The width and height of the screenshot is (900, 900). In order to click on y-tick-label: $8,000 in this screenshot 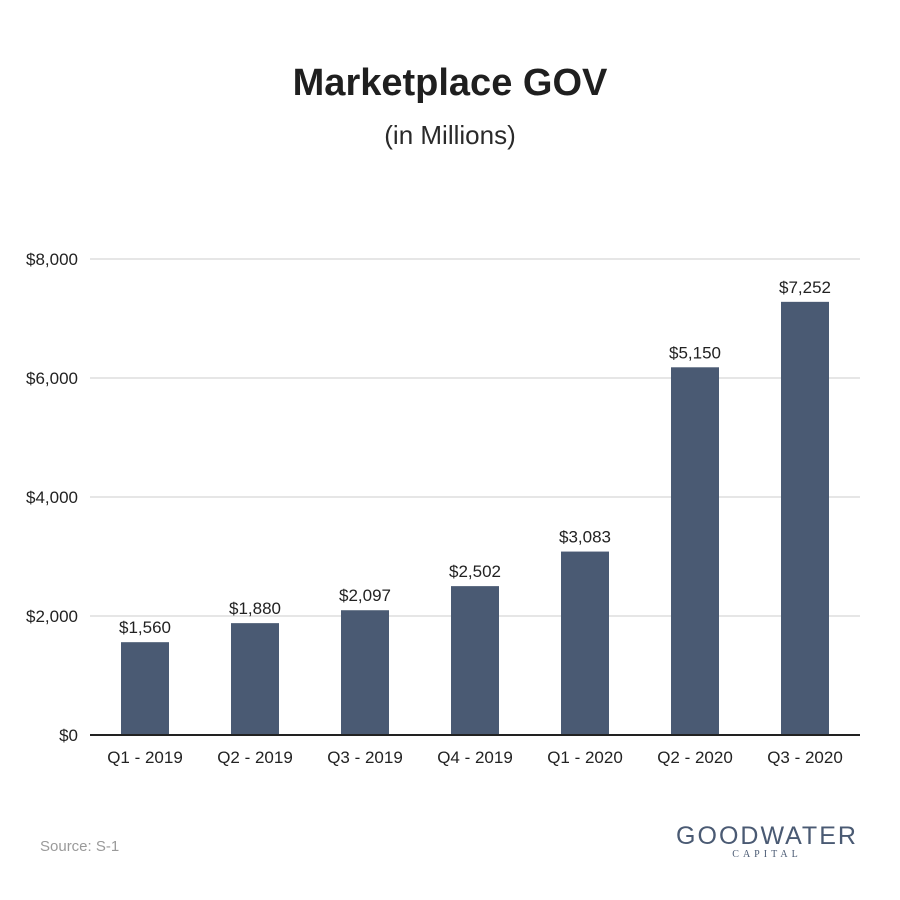, I will do `click(52, 259)`.